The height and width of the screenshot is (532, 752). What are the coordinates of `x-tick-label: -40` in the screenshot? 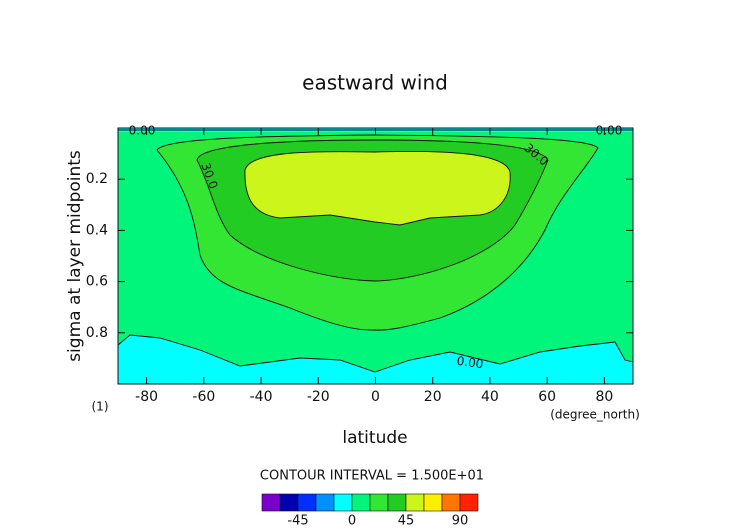 It's located at (261, 397).